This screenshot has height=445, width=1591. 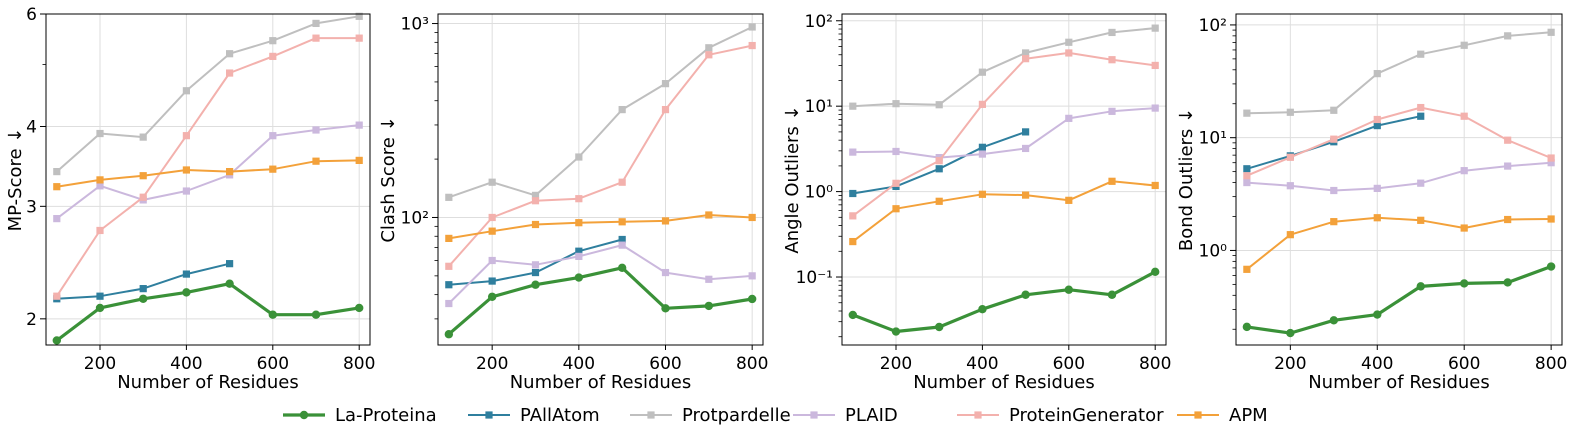 What do you see at coordinates (15, 180) in the screenshot?
I see `y-axis-label: MP-Score ↓` at bounding box center [15, 180].